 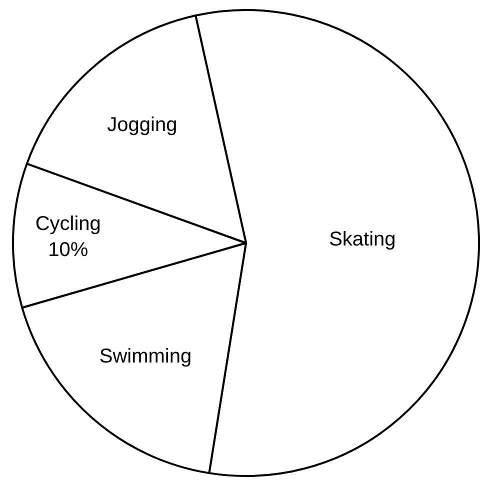 What do you see at coordinates (142, 125) in the screenshot?
I see `slice-label: Jogging` at bounding box center [142, 125].